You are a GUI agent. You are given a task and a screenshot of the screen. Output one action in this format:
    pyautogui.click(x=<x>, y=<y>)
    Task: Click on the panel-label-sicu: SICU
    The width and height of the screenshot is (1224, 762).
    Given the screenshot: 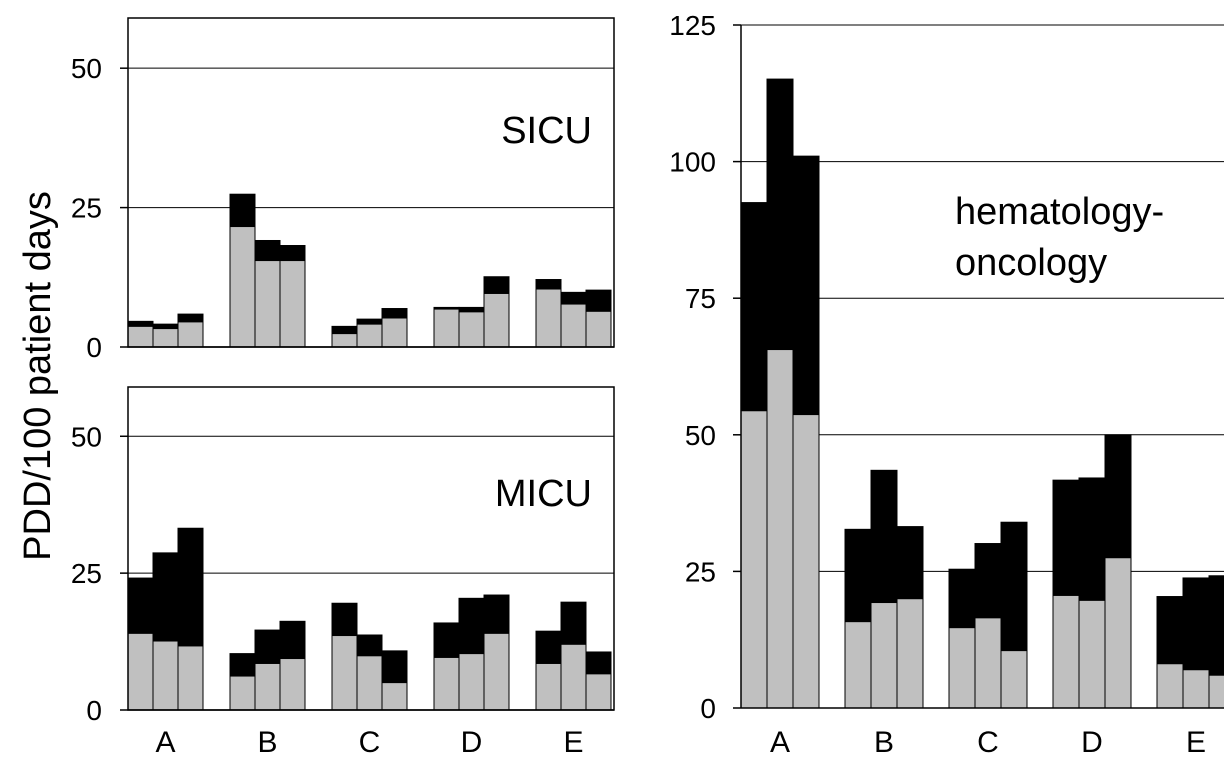 What is the action you would take?
    pyautogui.click(x=546, y=131)
    